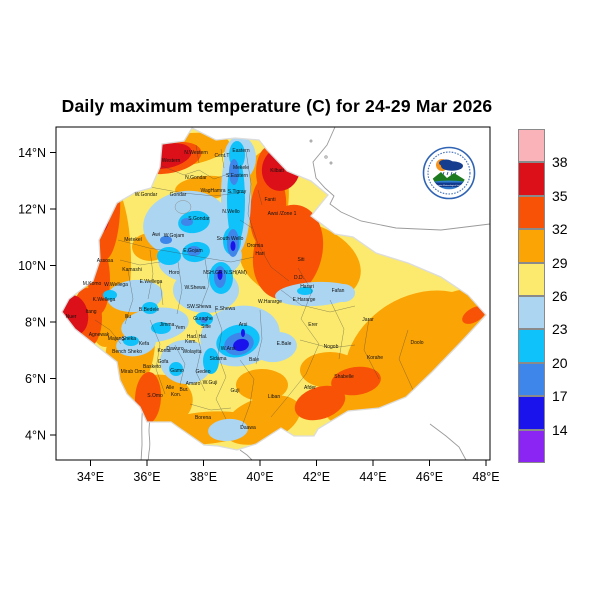 This screenshot has height=600, width=600. I want to click on zone-label: Konta, so click(163, 351).